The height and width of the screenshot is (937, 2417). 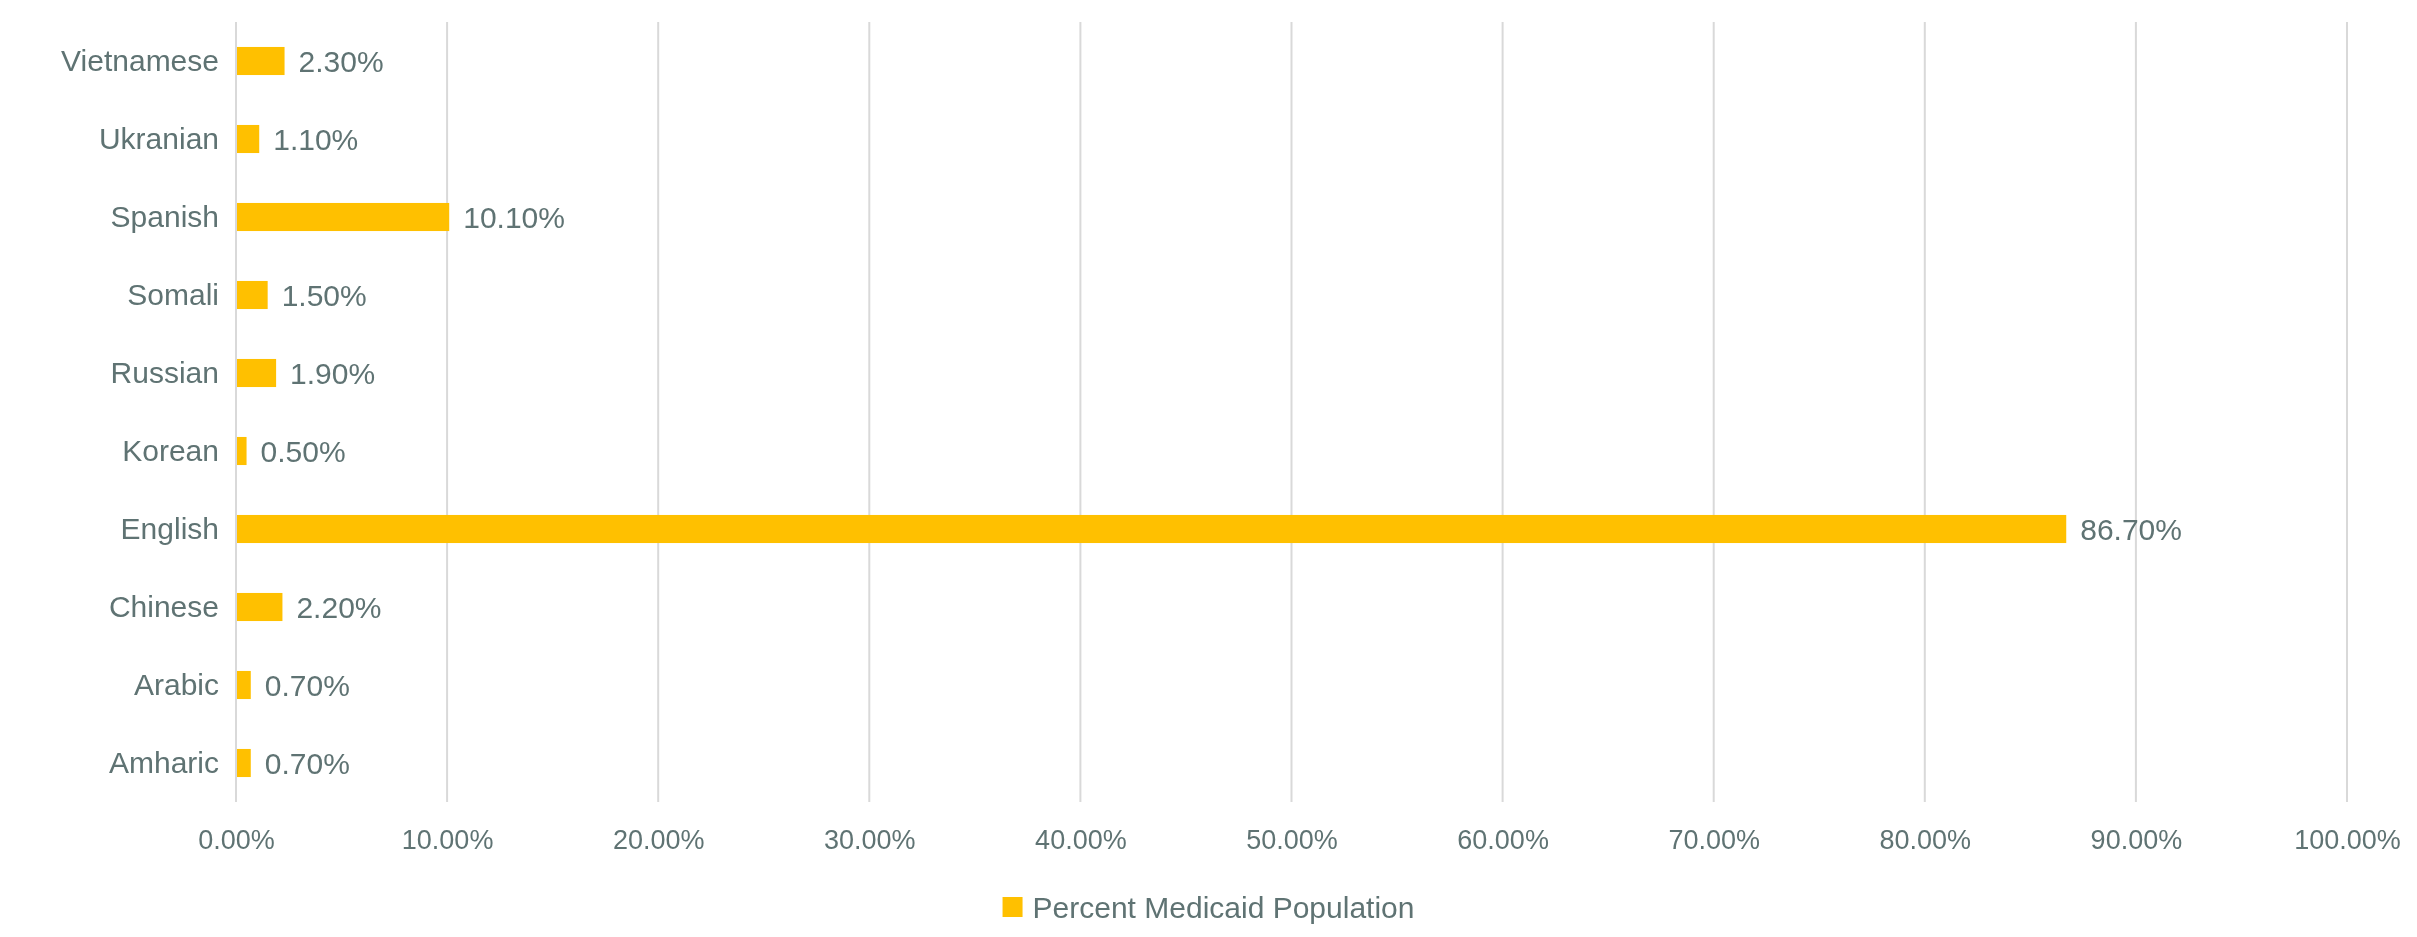 What do you see at coordinates (514, 217) in the screenshot?
I see `data-label: 10.10%` at bounding box center [514, 217].